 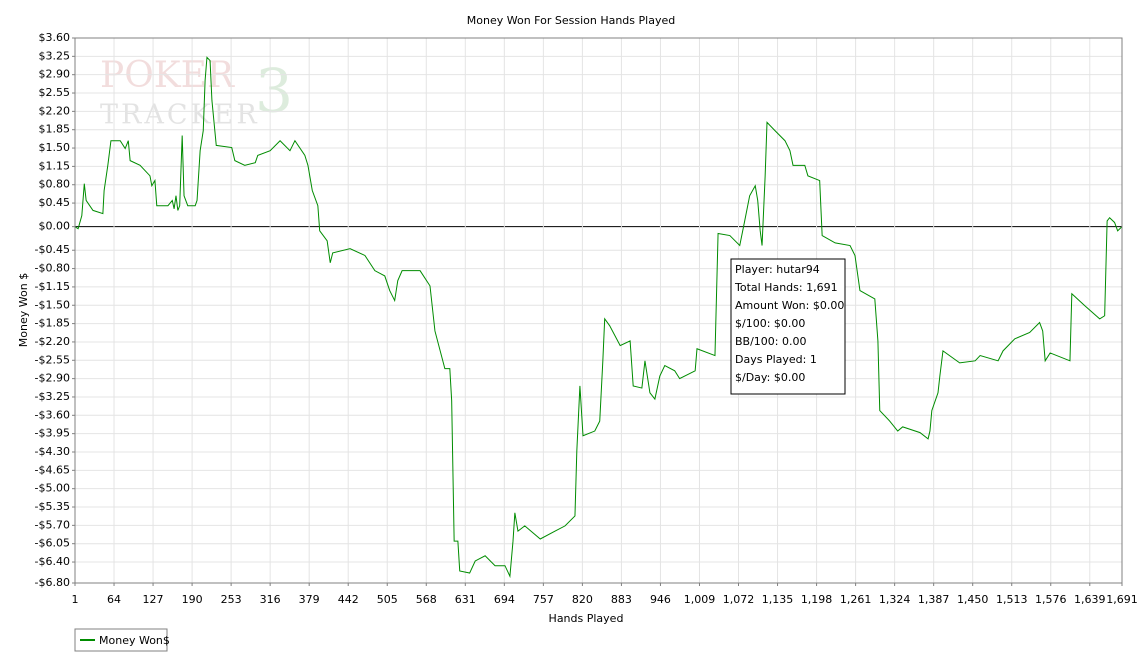 I want to click on tooltip-line: $/Day: $0.00, so click(x=770, y=377).